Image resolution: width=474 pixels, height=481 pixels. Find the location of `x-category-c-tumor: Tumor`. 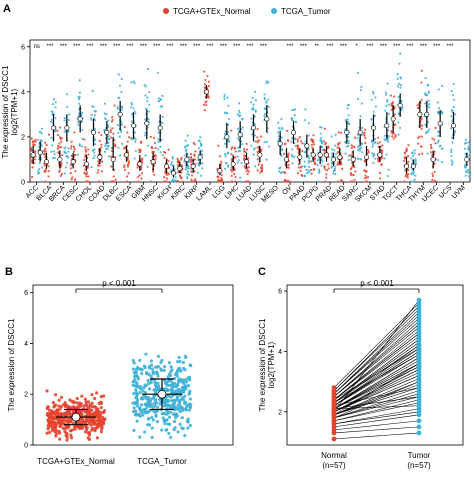

x-category-c-tumor: Tumor is located at coordinates (419, 455).